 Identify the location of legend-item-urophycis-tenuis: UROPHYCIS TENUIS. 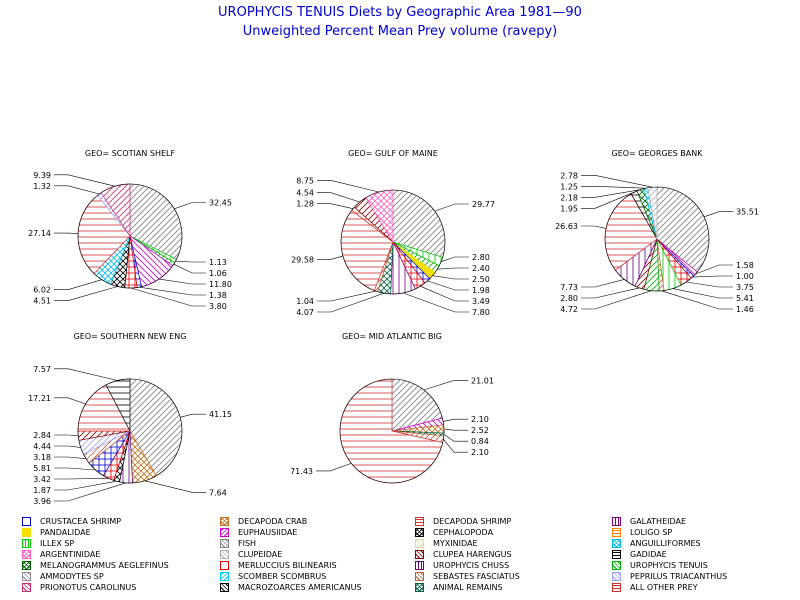
(660, 565).